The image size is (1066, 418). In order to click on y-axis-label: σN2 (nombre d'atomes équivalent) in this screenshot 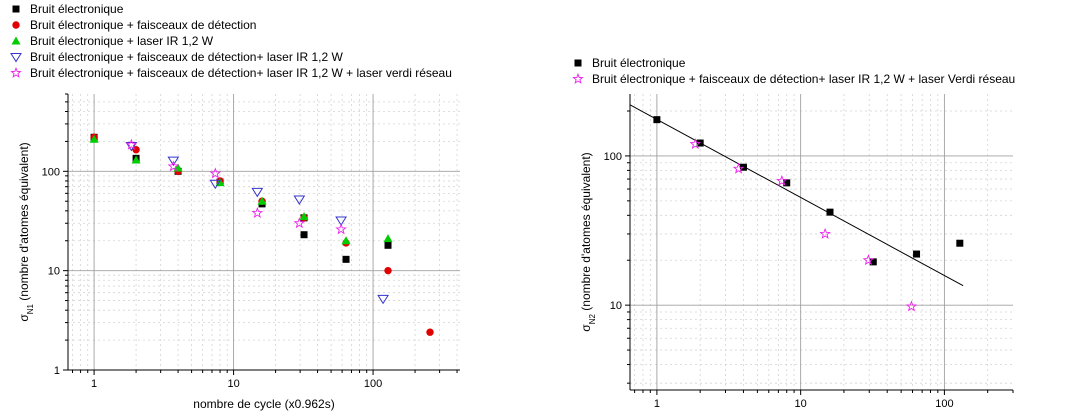, I will do `click(588, 241)`.